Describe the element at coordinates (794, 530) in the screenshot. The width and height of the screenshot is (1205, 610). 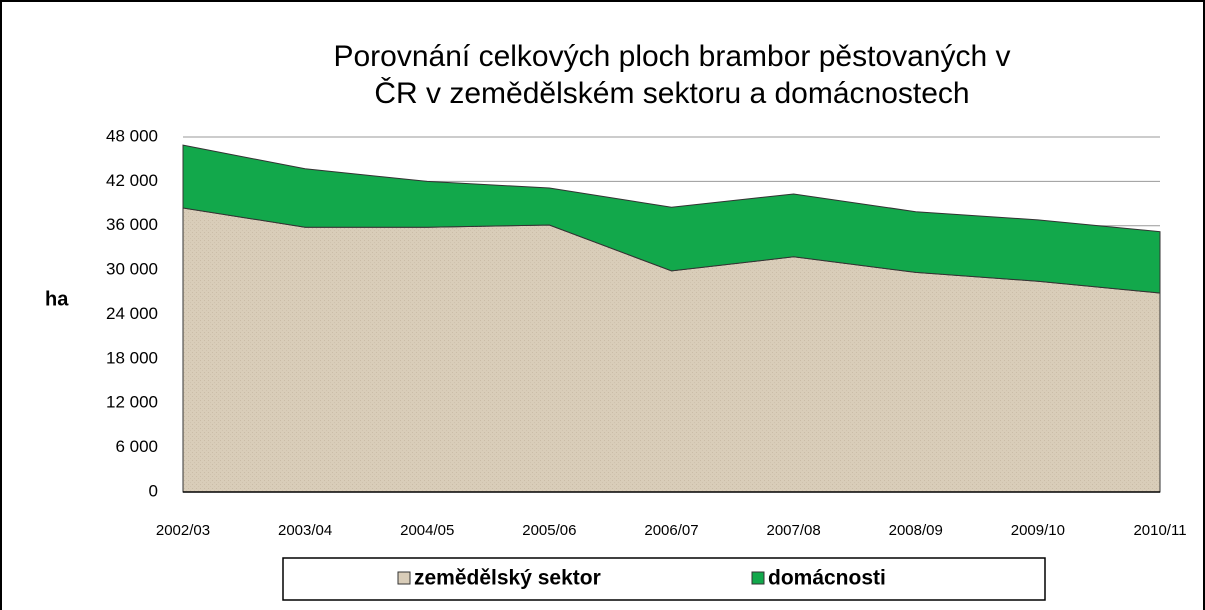
I see `x-tick-label: 2007/08` at that location.